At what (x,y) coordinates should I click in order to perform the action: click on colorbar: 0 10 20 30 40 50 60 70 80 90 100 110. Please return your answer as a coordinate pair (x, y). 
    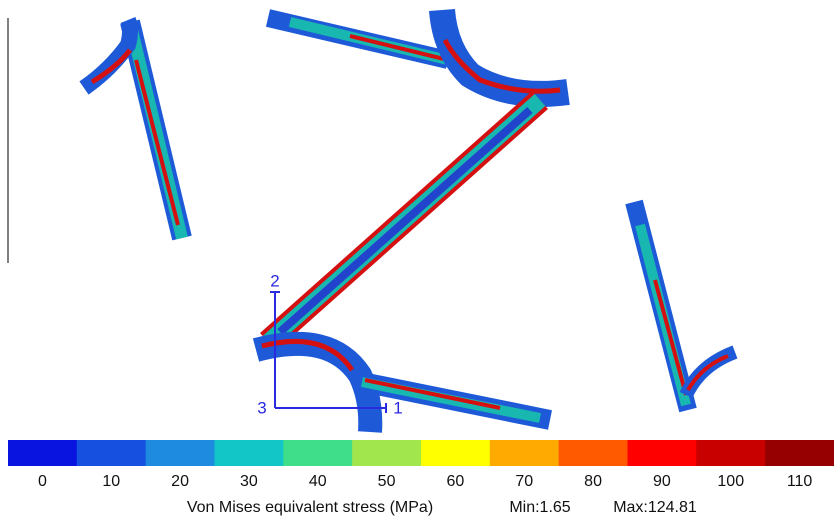
    Looking at the image, I should click on (421, 465).